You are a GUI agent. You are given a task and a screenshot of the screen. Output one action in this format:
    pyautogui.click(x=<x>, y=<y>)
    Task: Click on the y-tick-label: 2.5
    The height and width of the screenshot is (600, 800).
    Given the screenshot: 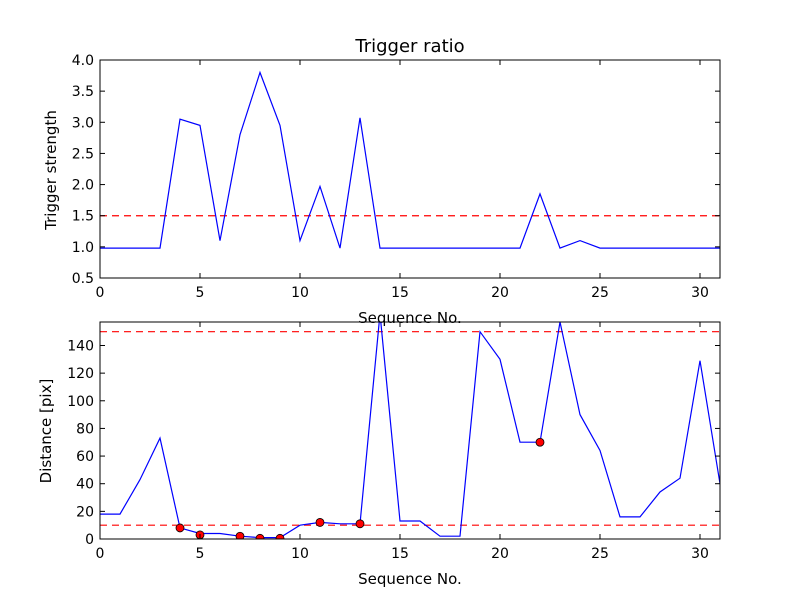 What is the action you would take?
    pyautogui.click(x=83, y=154)
    